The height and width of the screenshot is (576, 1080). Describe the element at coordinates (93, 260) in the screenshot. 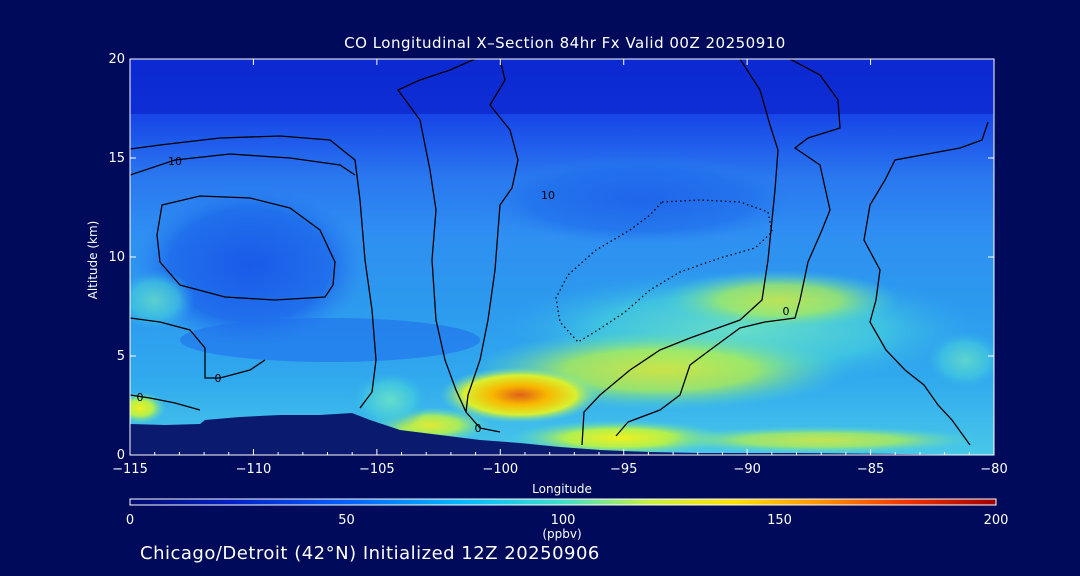

I see `y-axis-label: Altitude (km)` at that location.